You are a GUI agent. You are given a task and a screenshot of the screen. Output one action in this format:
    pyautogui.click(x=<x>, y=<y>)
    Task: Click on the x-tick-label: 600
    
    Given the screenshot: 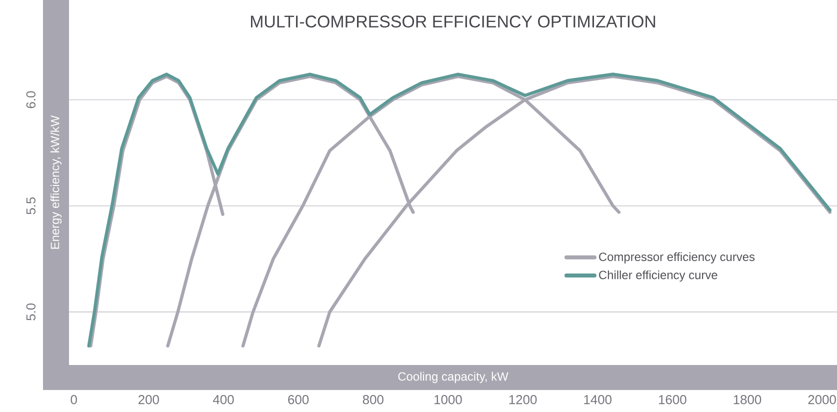 What is the action you would take?
    pyautogui.click(x=298, y=399)
    